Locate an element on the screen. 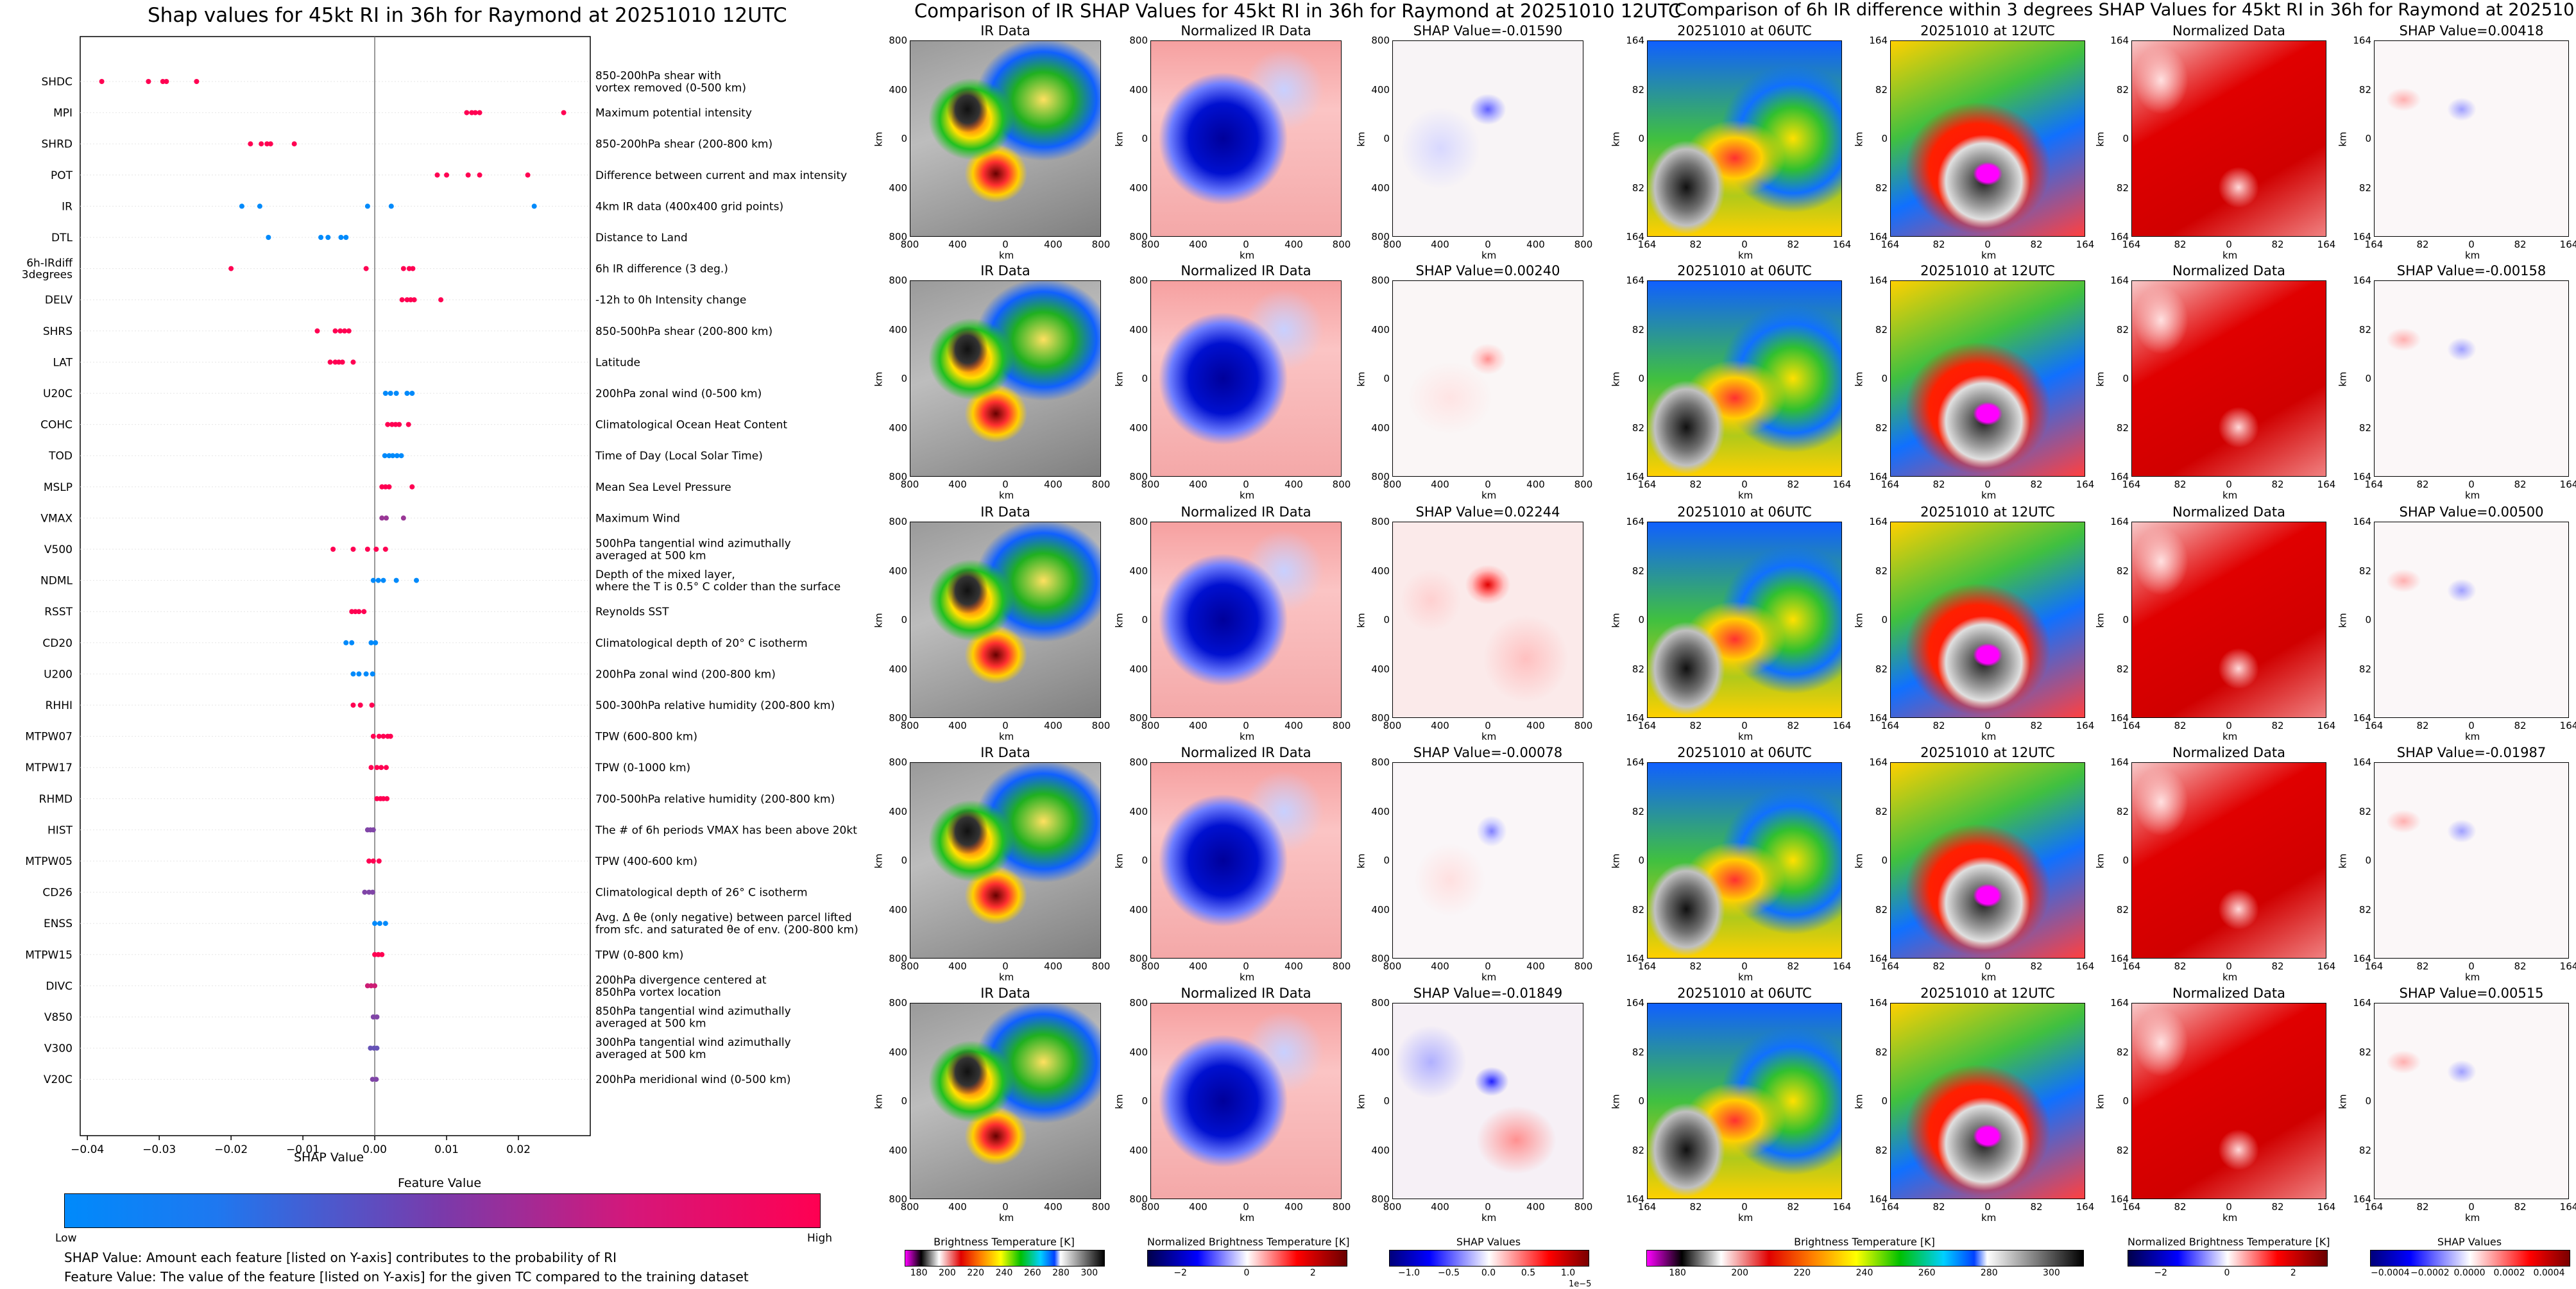 Image resolution: width=2576 pixels, height=1289 pixels. panel-title: SHAP Value=0.00500 is located at coordinates (2471, 512).